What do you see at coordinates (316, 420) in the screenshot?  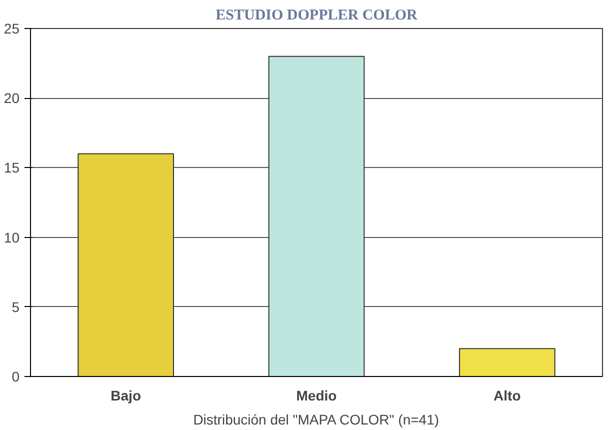 I see `x-axis-title: Distribución del "MAPA COLOR" (n=41)` at bounding box center [316, 420].